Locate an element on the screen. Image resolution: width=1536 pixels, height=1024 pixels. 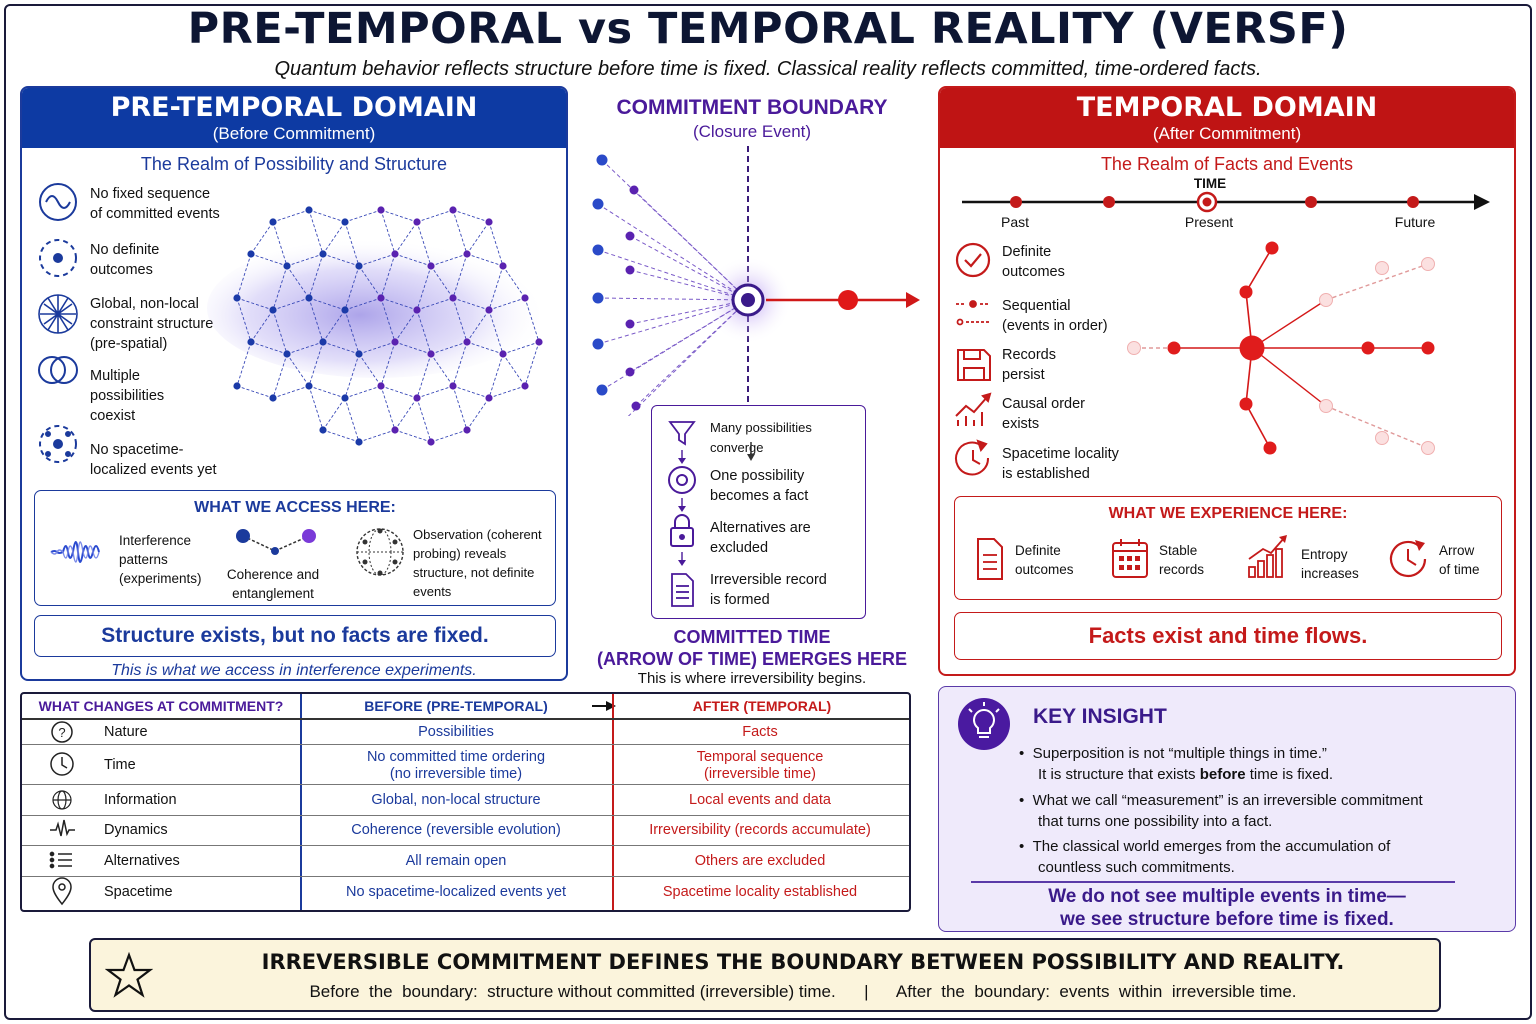
step-becomes-fact: One possibility becomes a fact is located at coordinates (759, 486).